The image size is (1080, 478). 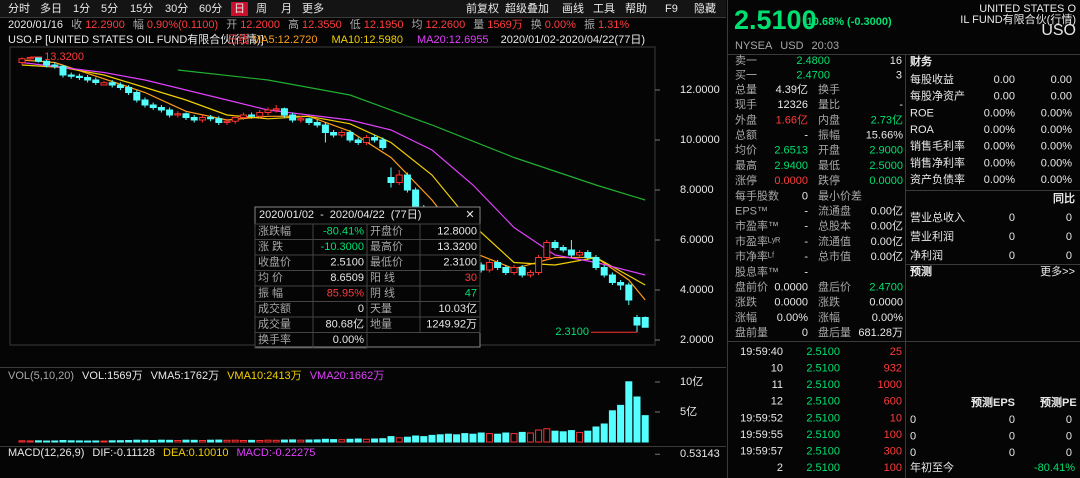 What do you see at coordinates (886, 181) in the screenshot?
I see `stat: 0.0000` at bounding box center [886, 181].